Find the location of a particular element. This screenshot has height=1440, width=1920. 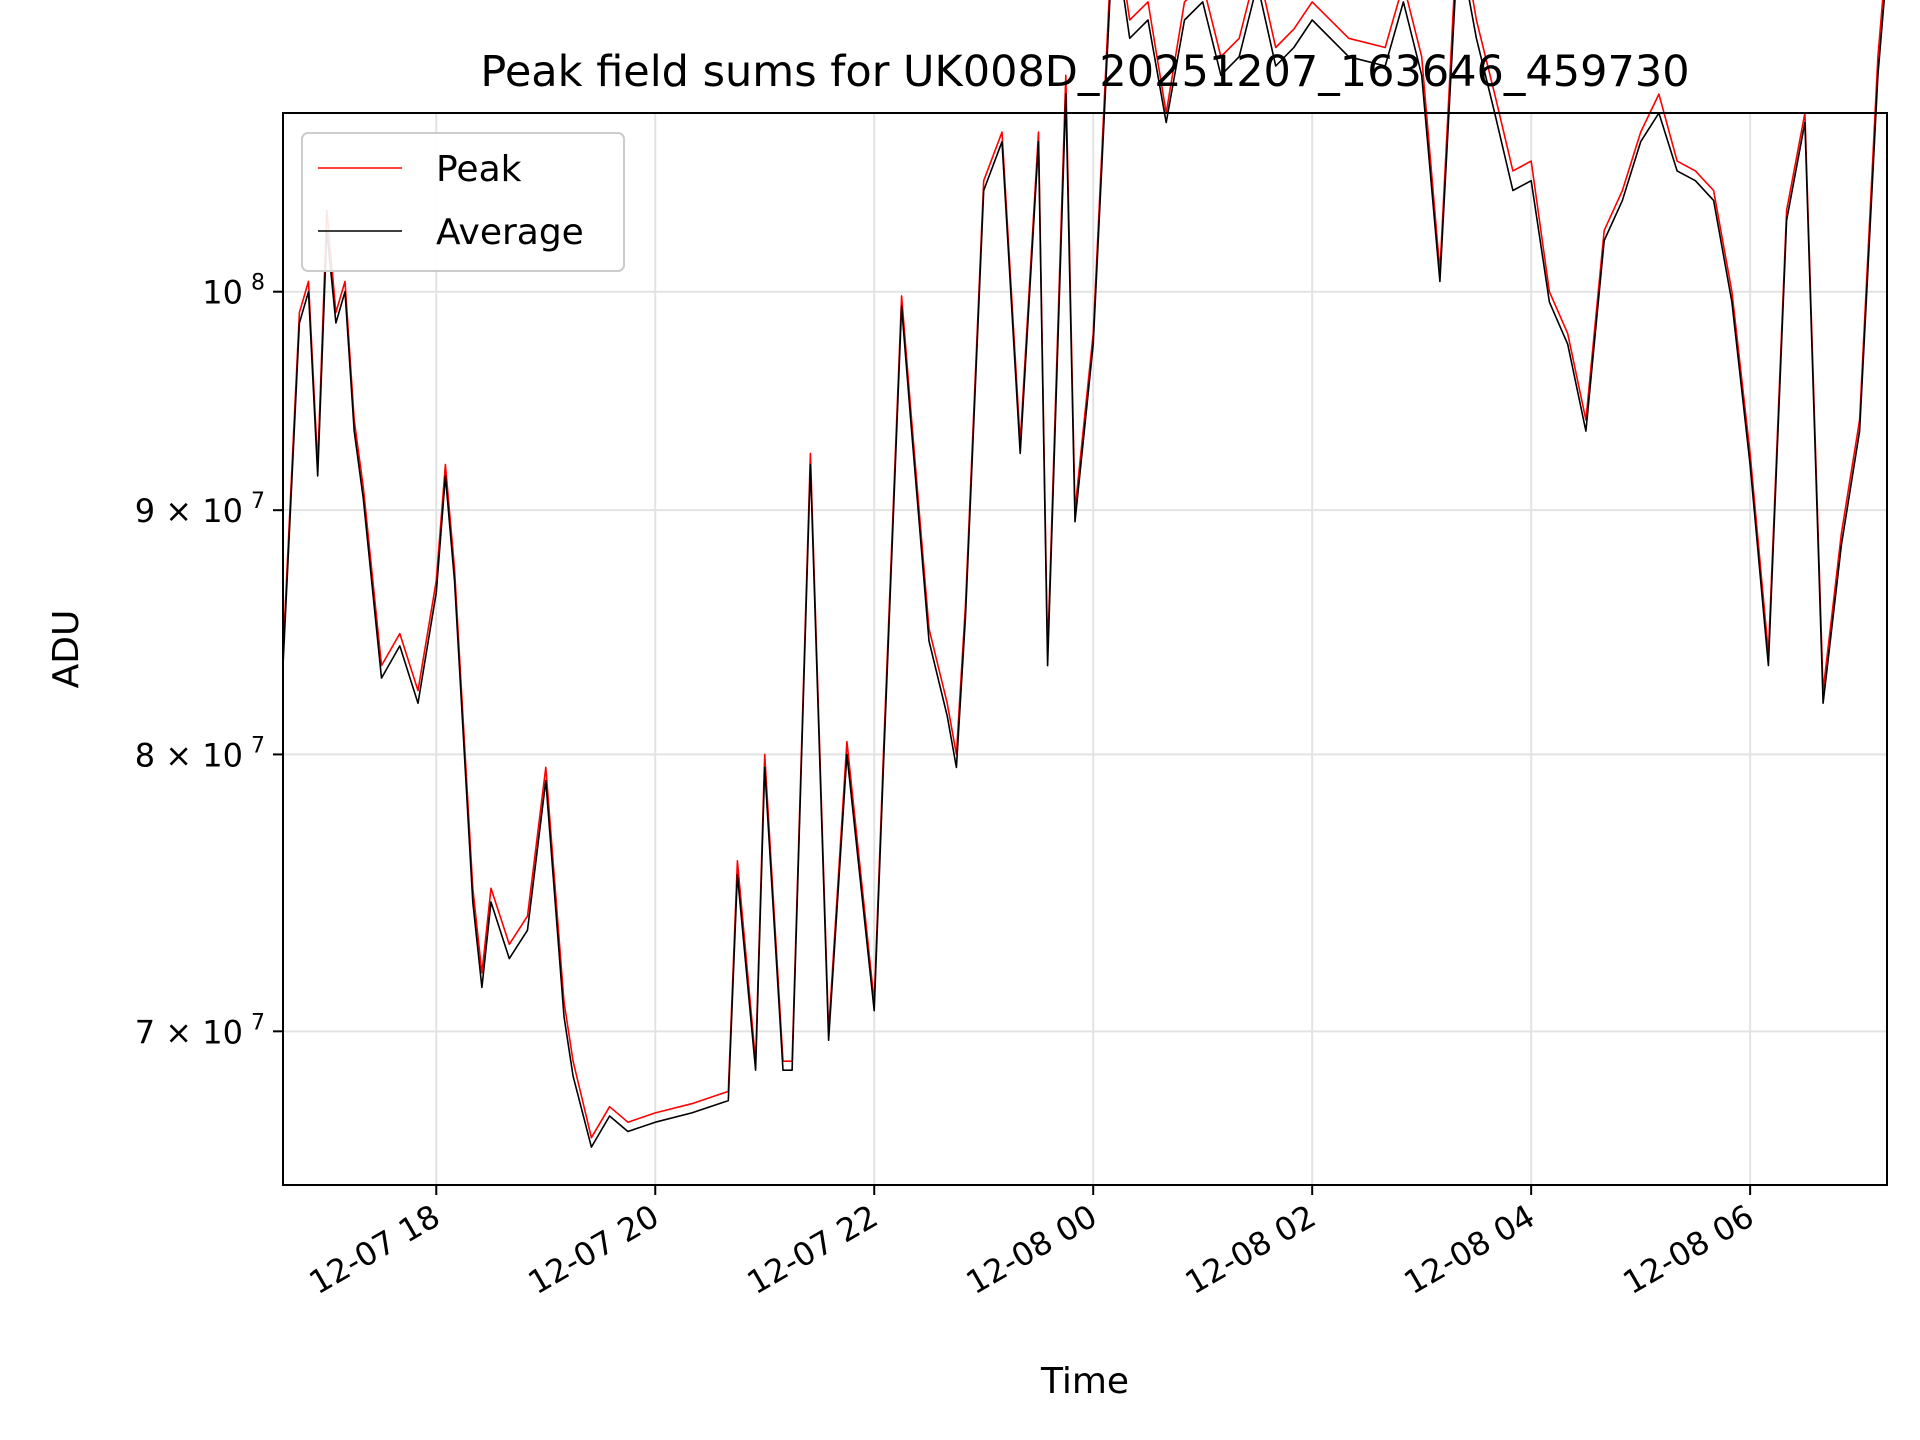

y-tick-base: 7 × 10 is located at coordinates (189, 1032).